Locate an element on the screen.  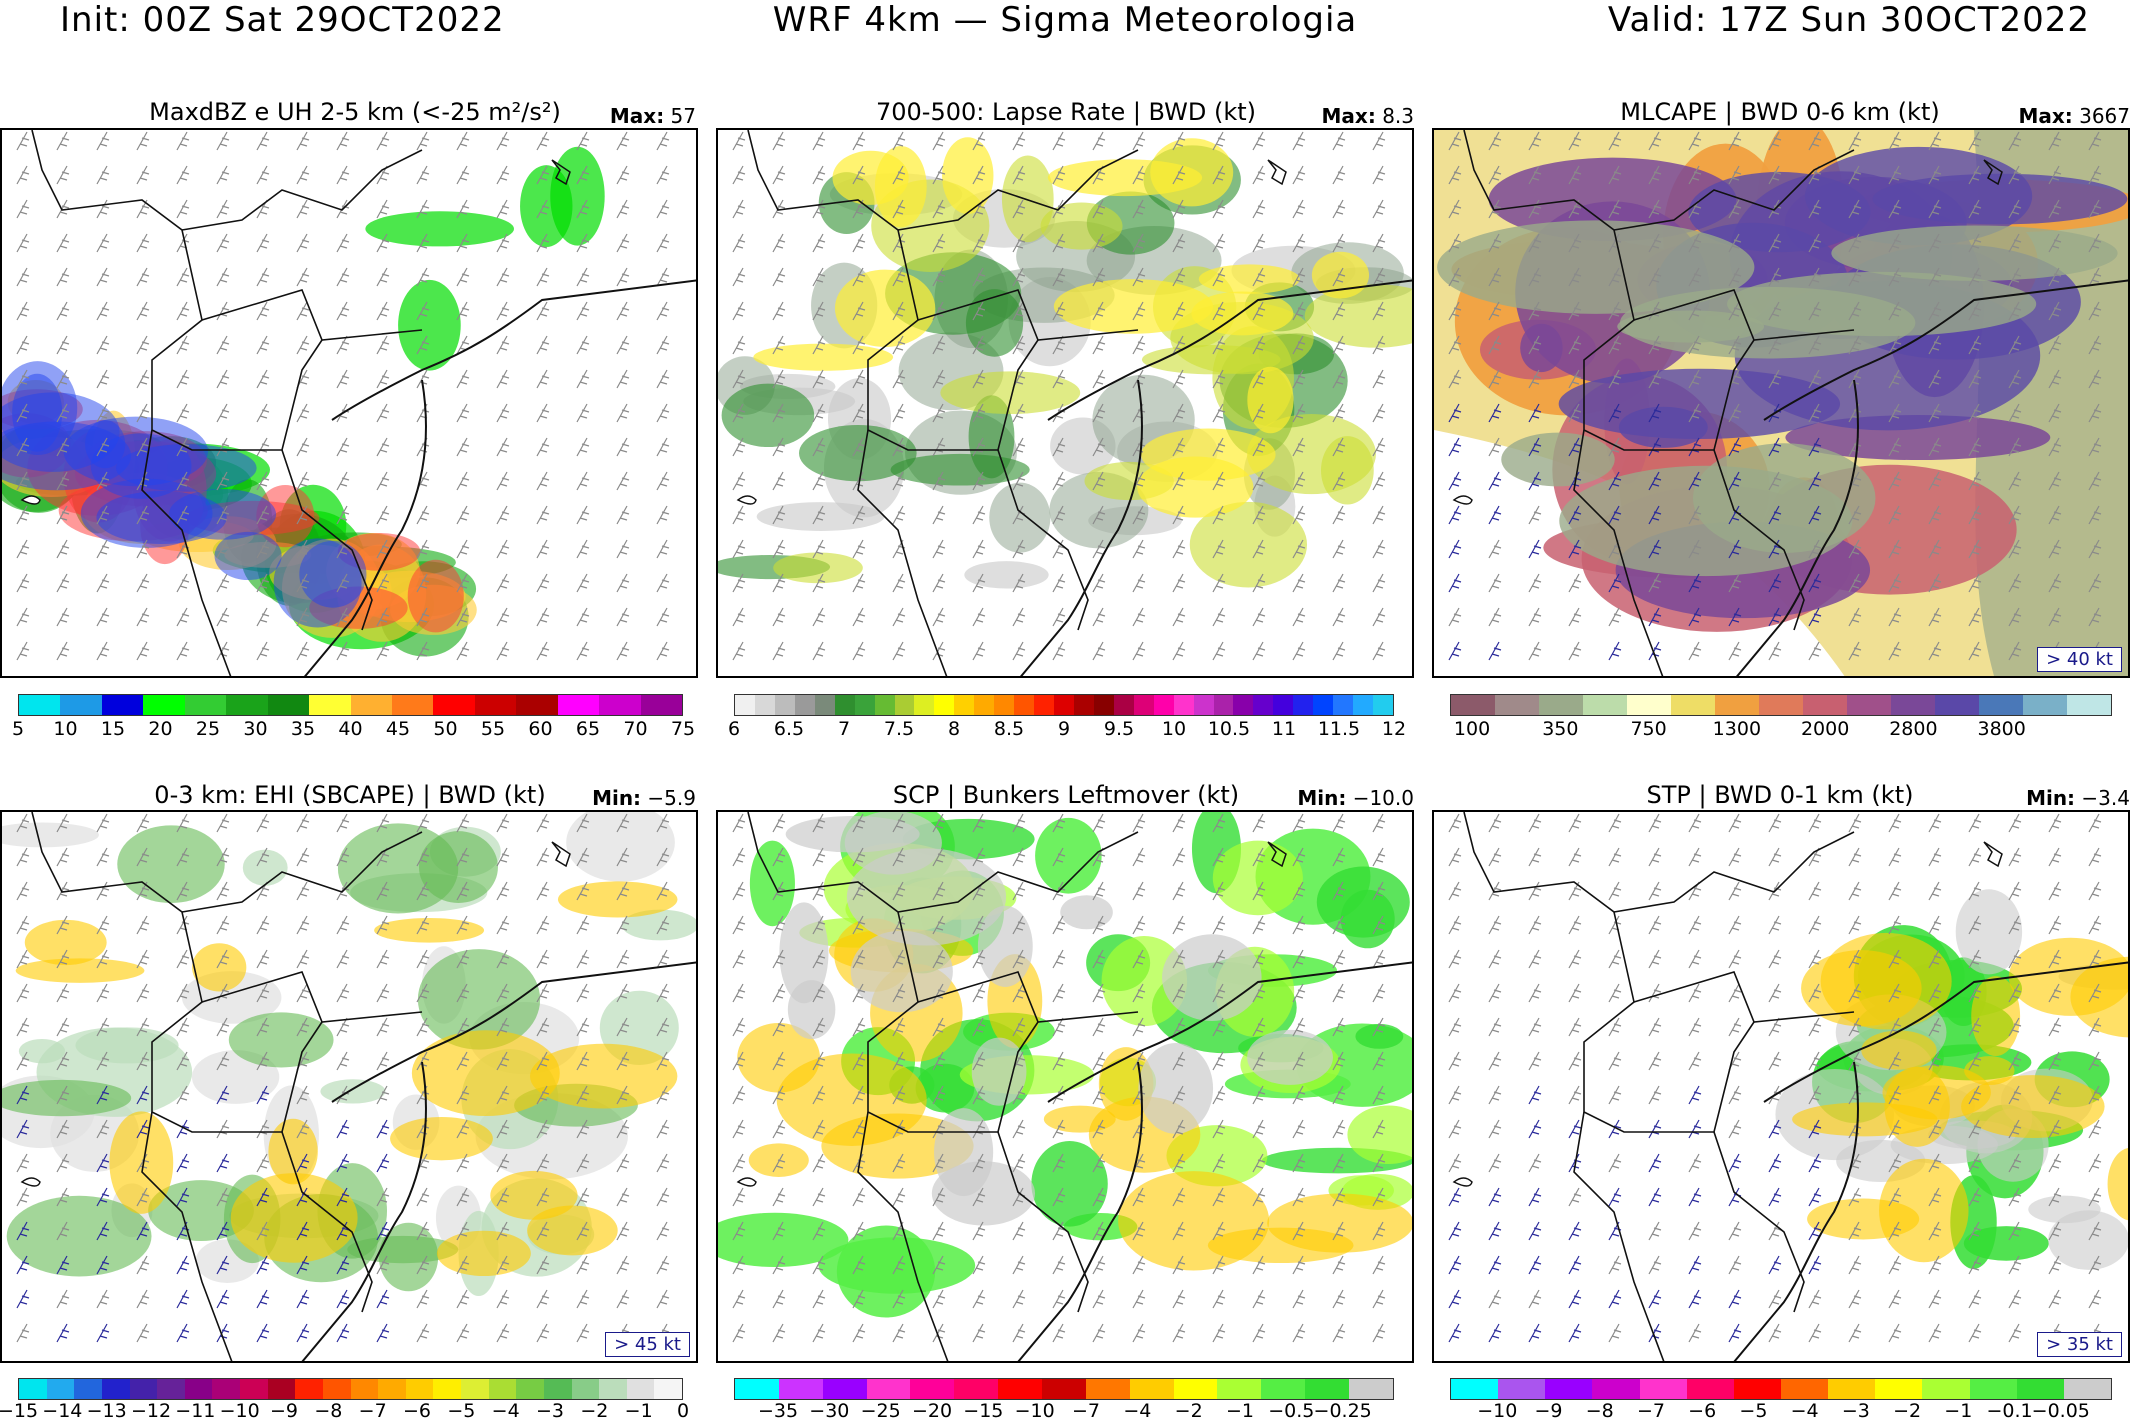
map-panel: > 45 kt is located at coordinates (349, 1086).